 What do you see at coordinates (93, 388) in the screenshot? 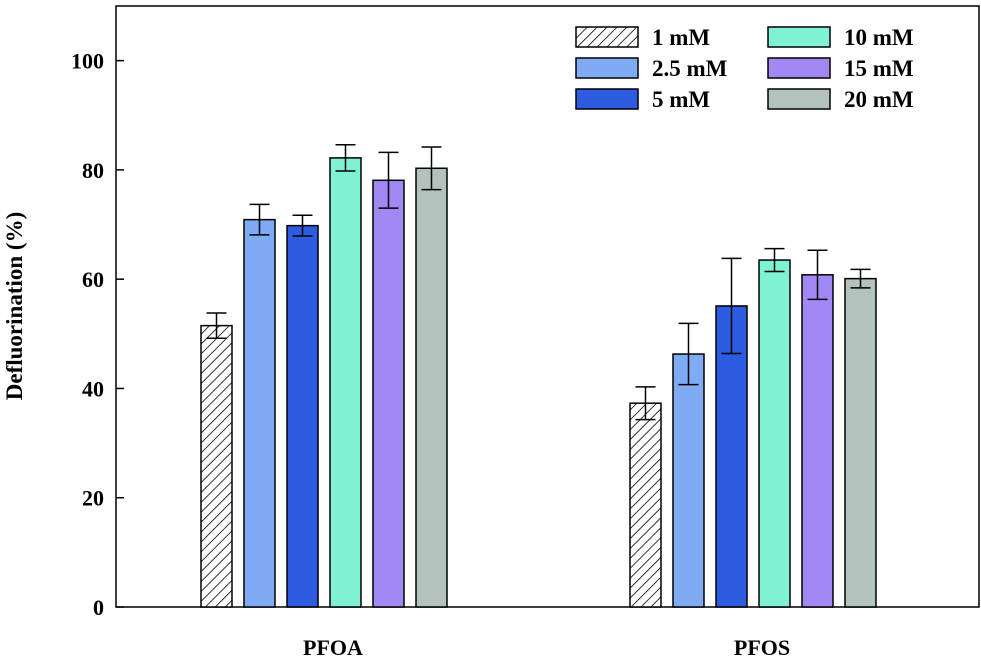
I see `y-tick-label: 40` at bounding box center [93, 388].